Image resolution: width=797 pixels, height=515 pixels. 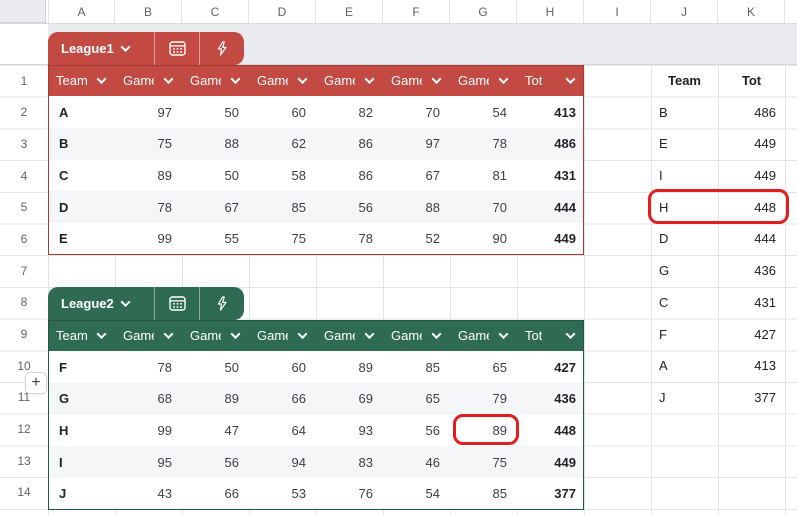 What do you see at coordinates (24, 143) in the screenshot?
I see `row-header-3: 3` at bounding box center [24, 143].